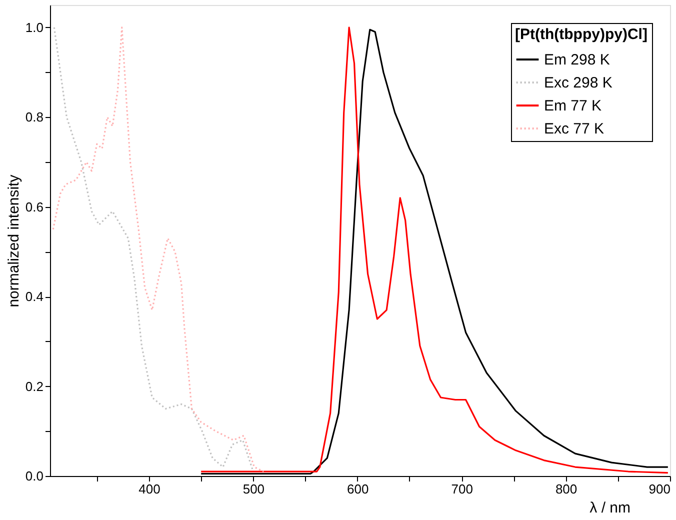 The height and width of the screenshot is (520, 676). Describe the element at coordinates (253, 489) in the screenshot. I see `x-tick-label: 500` at that location.